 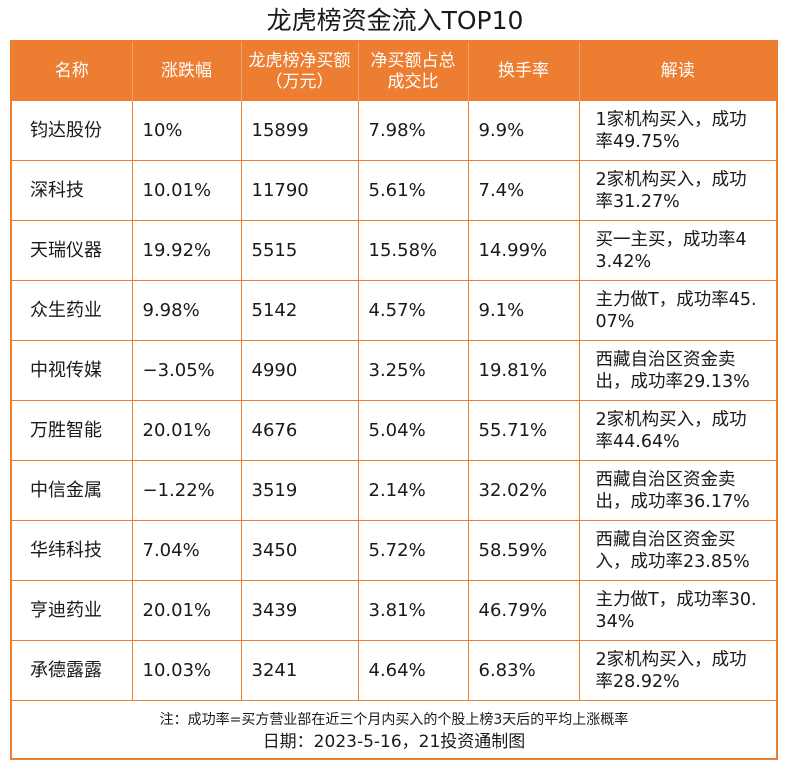 What do you see at coordinates (677, 370) in the screenshot?
I see `cell-interpretation: 西藏自治区资金卖出，成功率29.13%` at bounding box center [677, 370].